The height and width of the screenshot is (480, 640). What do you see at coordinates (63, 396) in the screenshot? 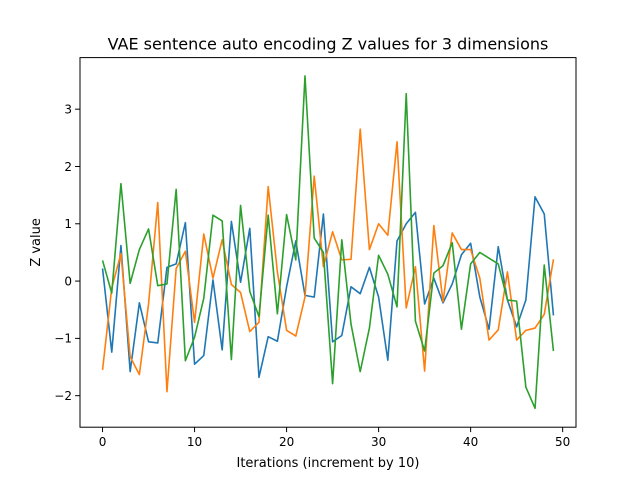
I see `y-tick-label: −2` at bounding box center [63, 396].